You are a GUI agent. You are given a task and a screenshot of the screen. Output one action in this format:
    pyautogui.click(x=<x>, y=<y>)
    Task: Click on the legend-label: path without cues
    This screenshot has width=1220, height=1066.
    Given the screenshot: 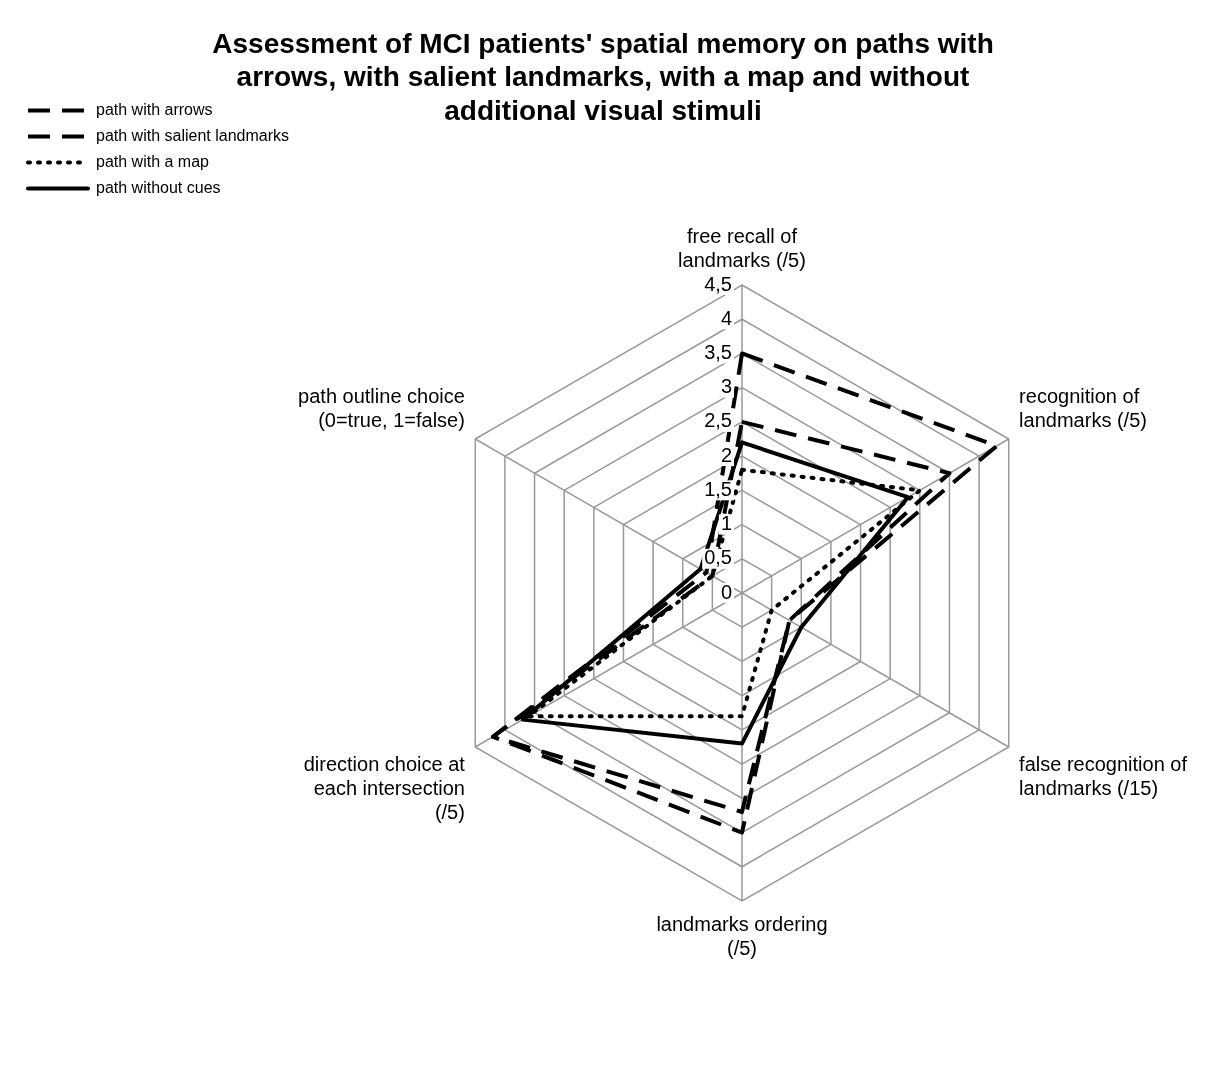 What is the action you would take?
    pyautogui.click(x=158, y=187)
    